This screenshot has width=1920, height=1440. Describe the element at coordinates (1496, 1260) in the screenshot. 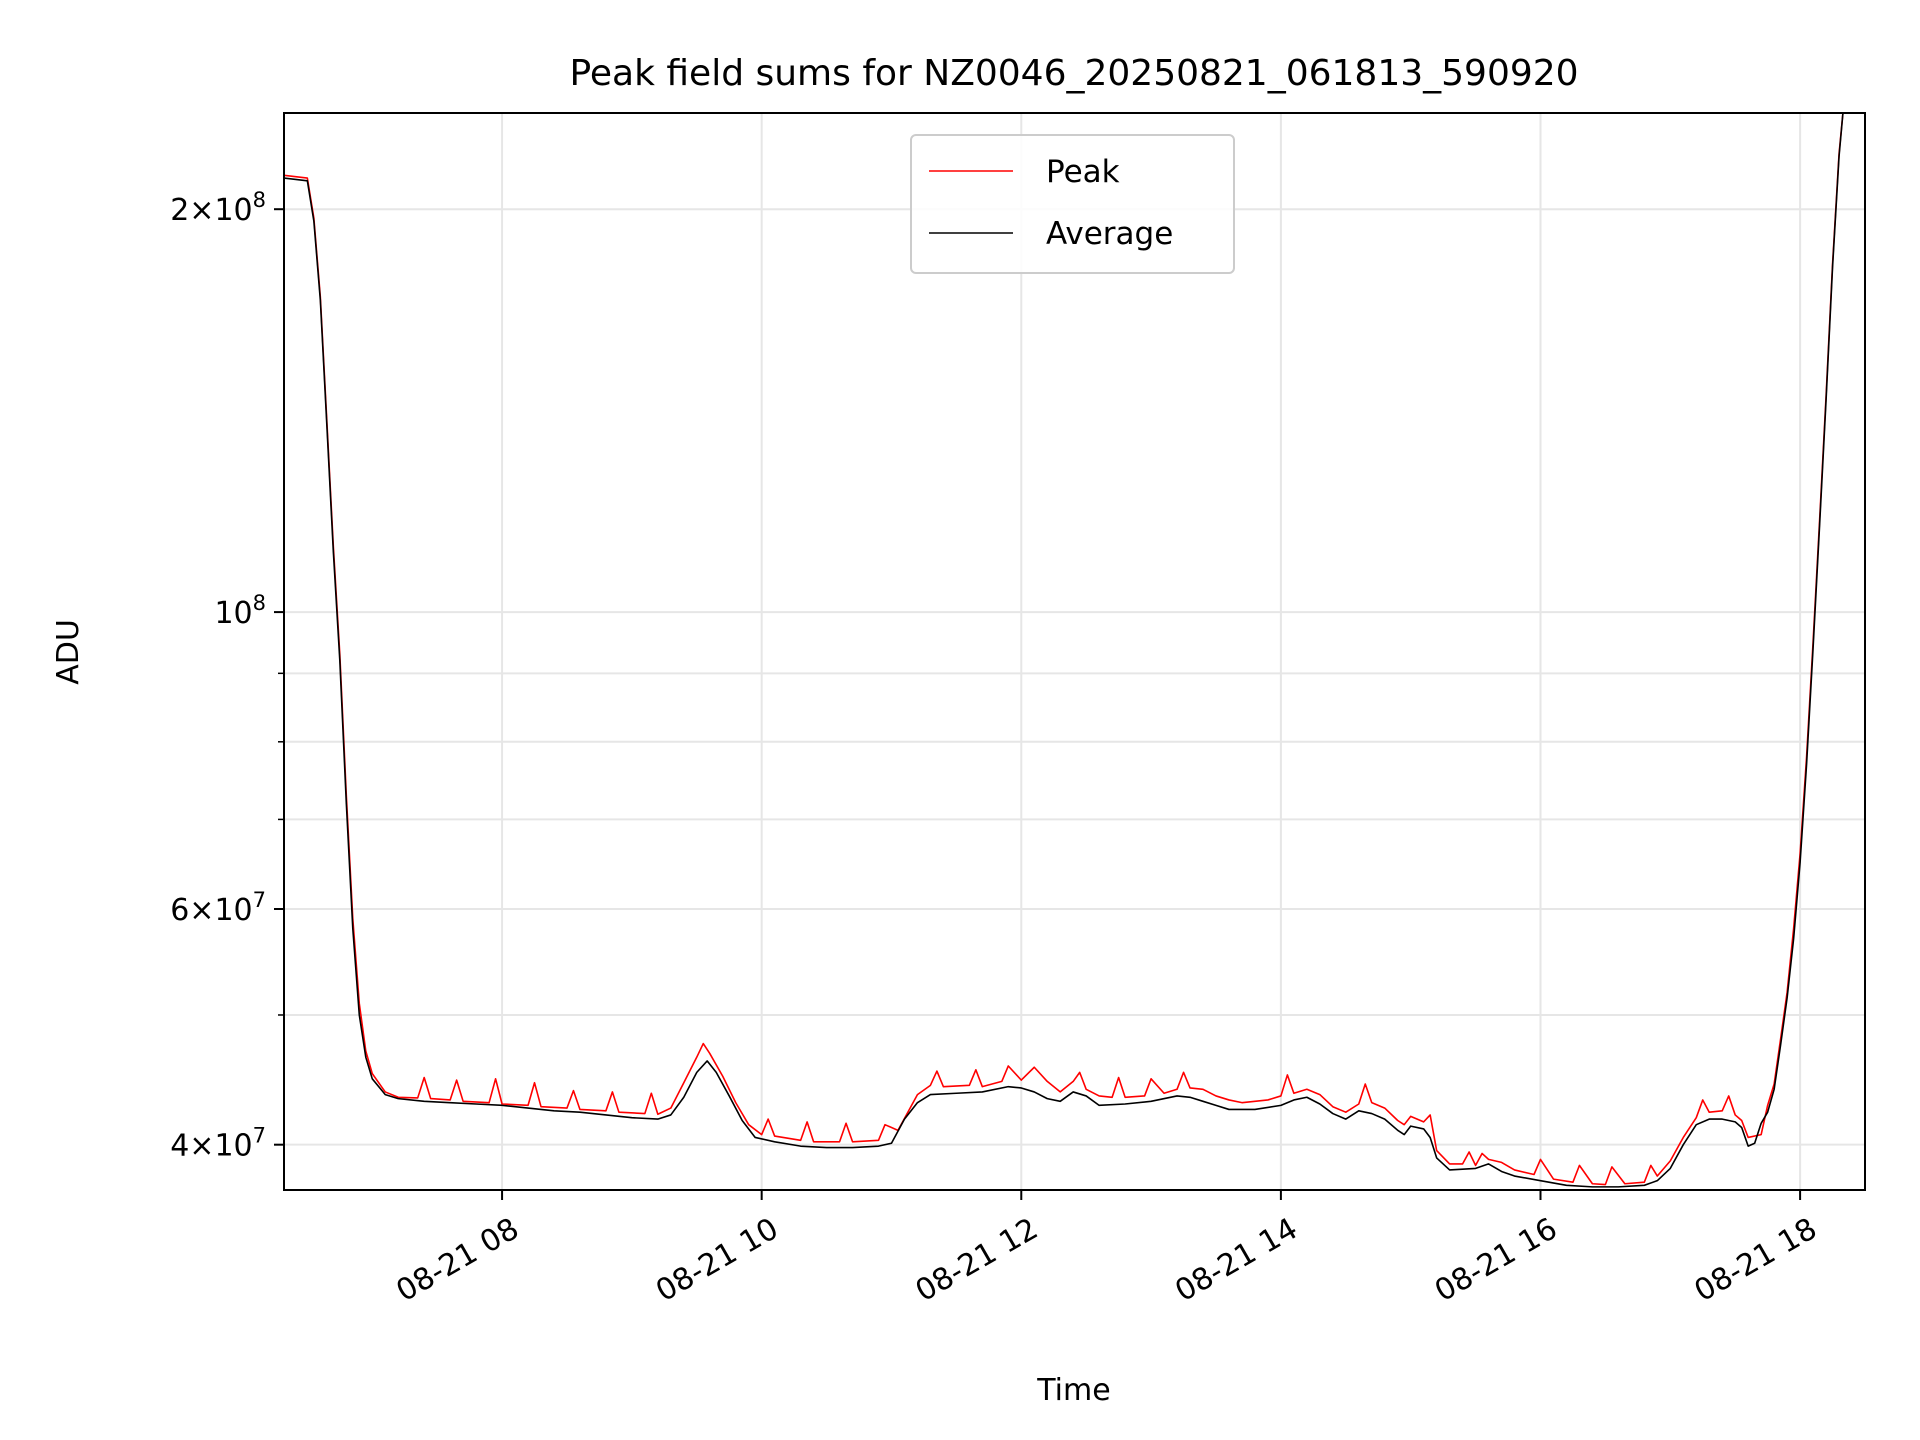

I see `x-tick-label: 08-21 16` at that location.